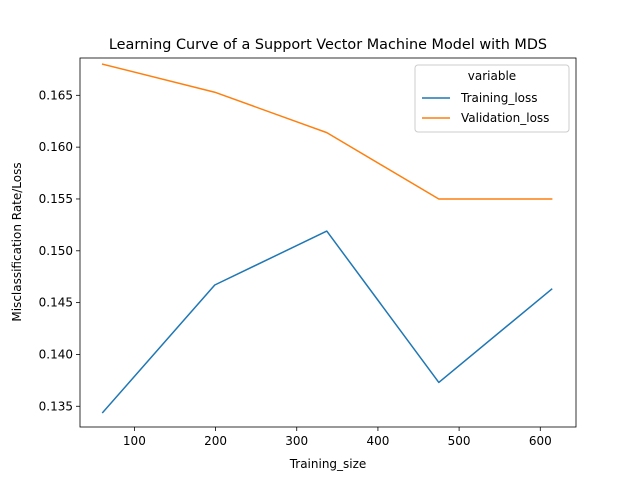 The width and height of the screenshot is (640, 480). Describe the element at coordinates (215, 441) in the screenshot. I see `x-tick-label: 200` at that location.